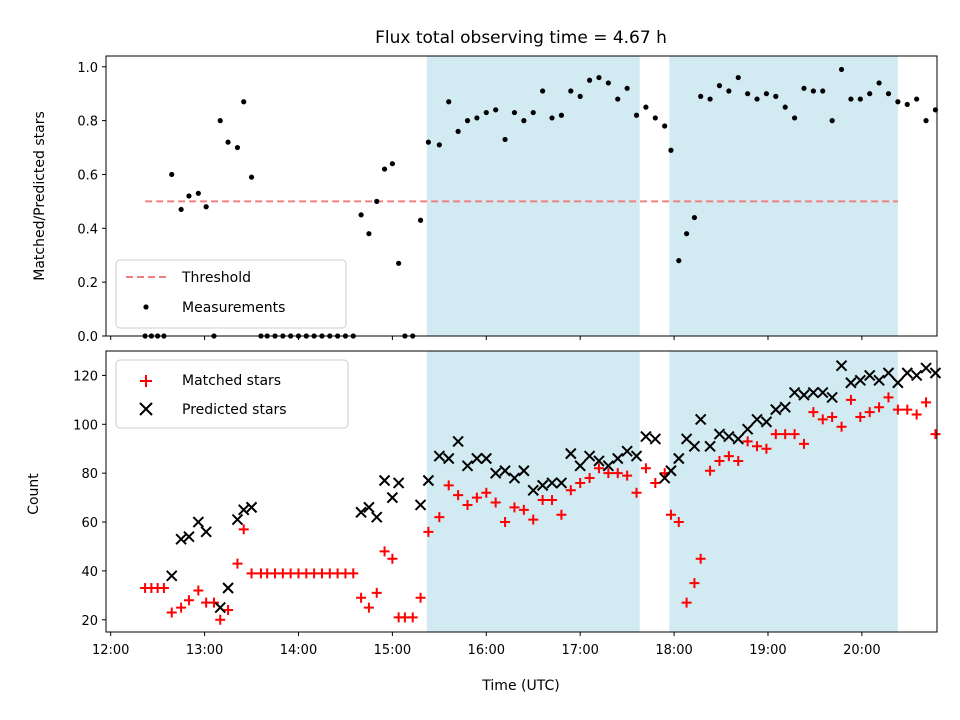  What do you see at coordinates (146, 307) in the screenshot?
I see `legend-measurements-swatch` at bounding box center [146, 307].